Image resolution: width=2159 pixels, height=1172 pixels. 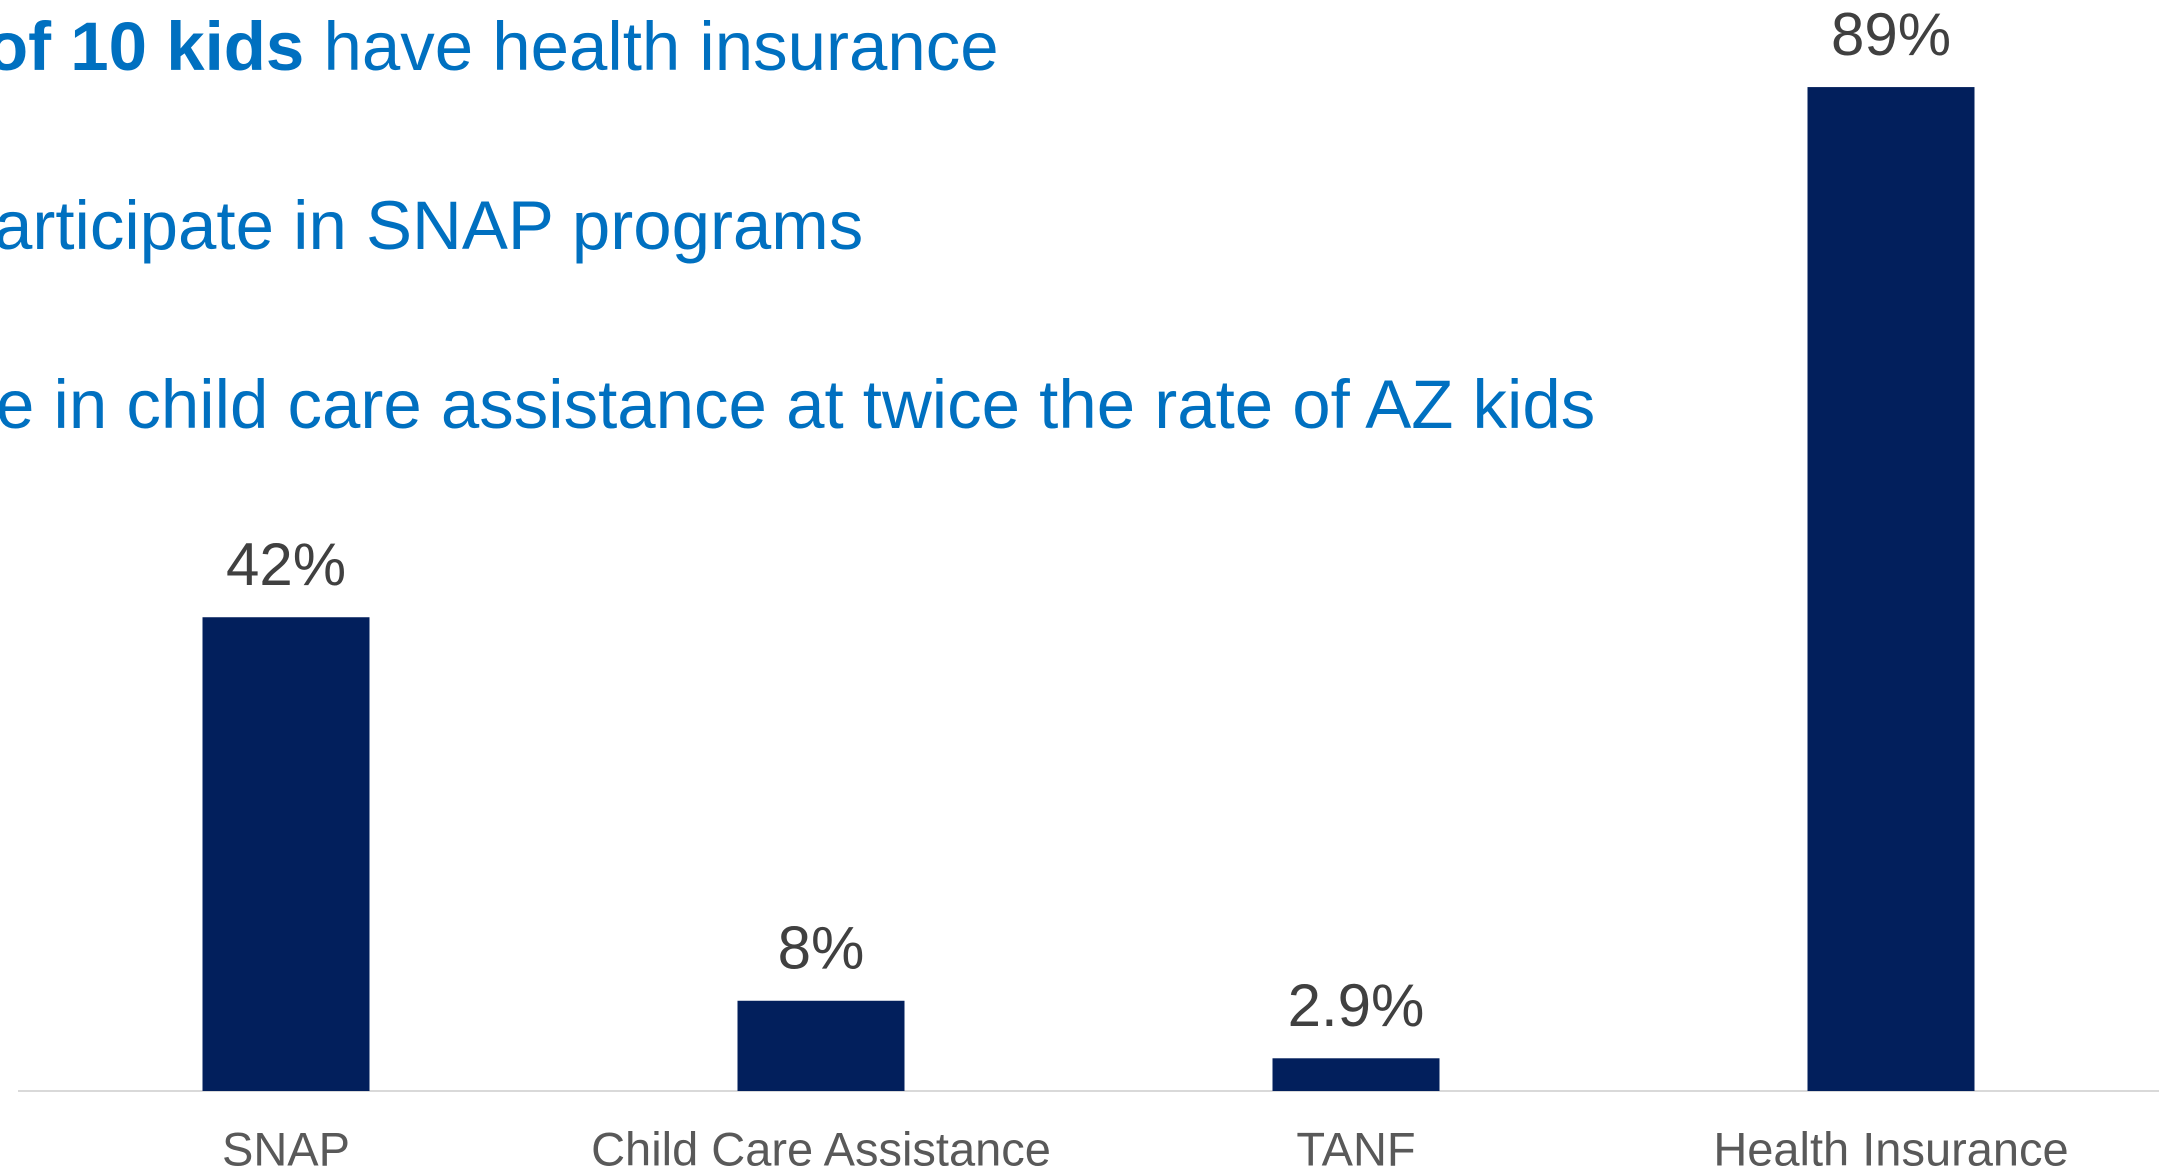 I want to click on annotation-bold: of 10 kids, so click(x=152, y=46).